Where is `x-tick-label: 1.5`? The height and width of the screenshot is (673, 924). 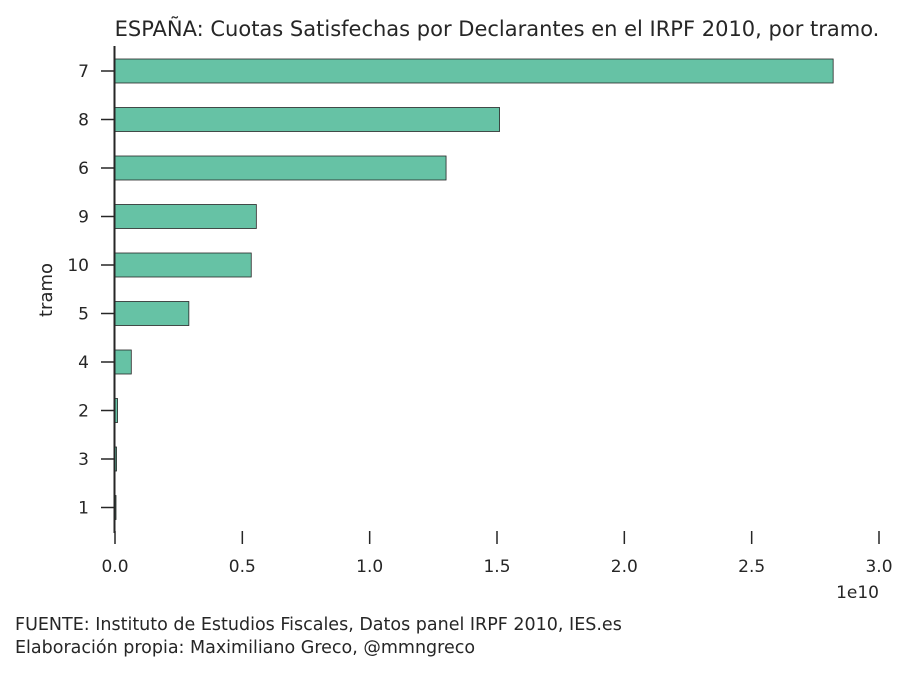
x-tick-label: 1.5 is located at coordinates (496, 567).